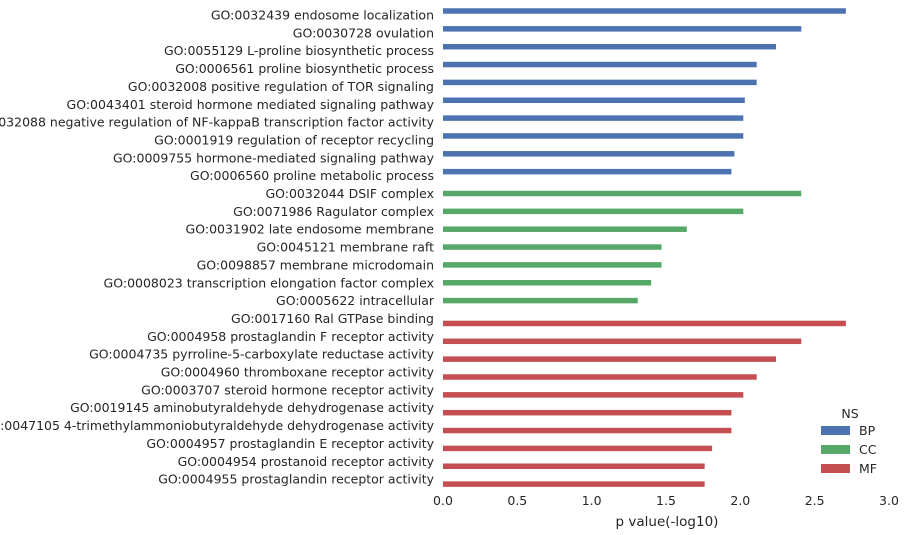 Image resolution: width=905 pixels, height=535 pixels. Describe the element at coordinates (667, 522) in the screenshot. I see `x-axis-label: p value(-log10)` at that location.